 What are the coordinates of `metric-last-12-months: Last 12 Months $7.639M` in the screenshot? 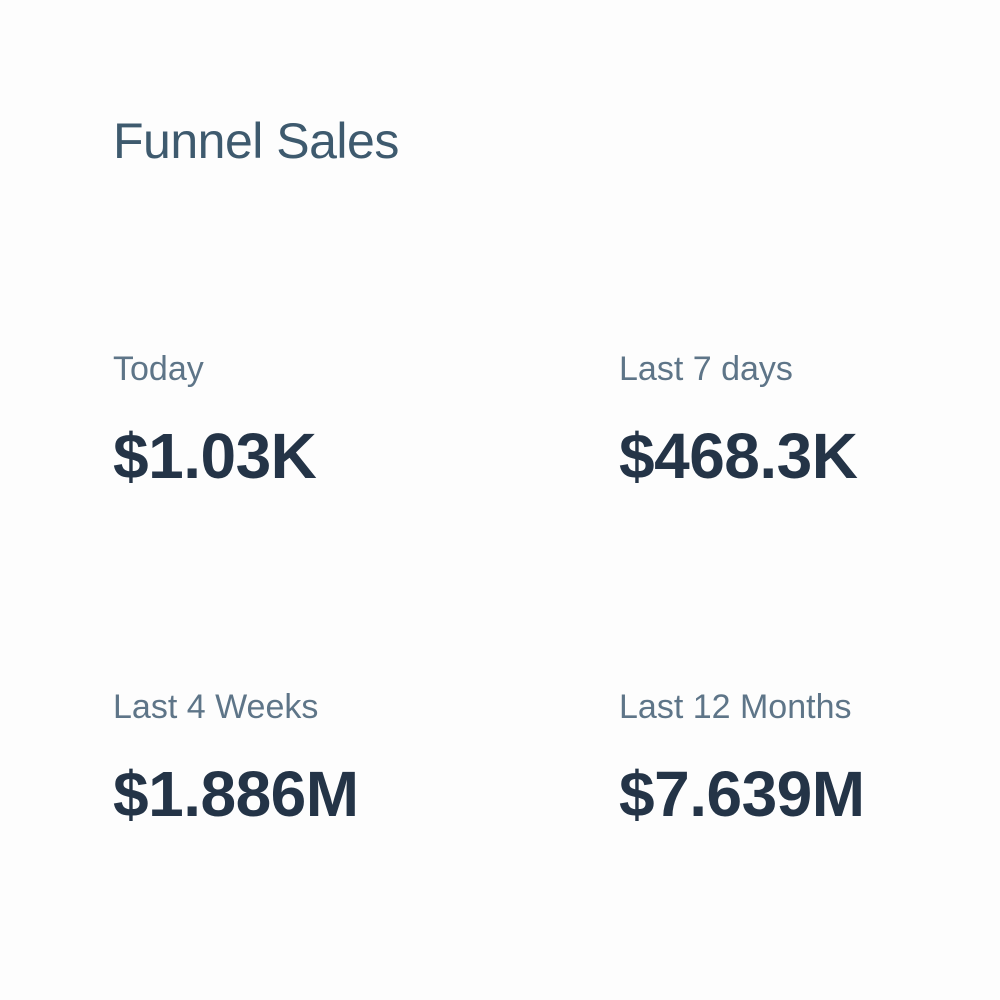 It's located at (799, 758).